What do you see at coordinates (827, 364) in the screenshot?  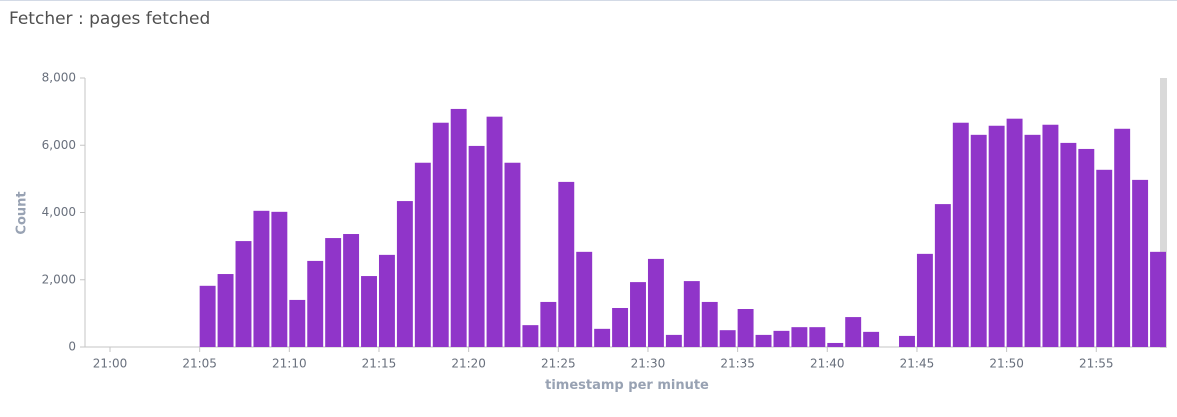 I see `x-tick-label: 21:40` at bounding box center [827, 364].